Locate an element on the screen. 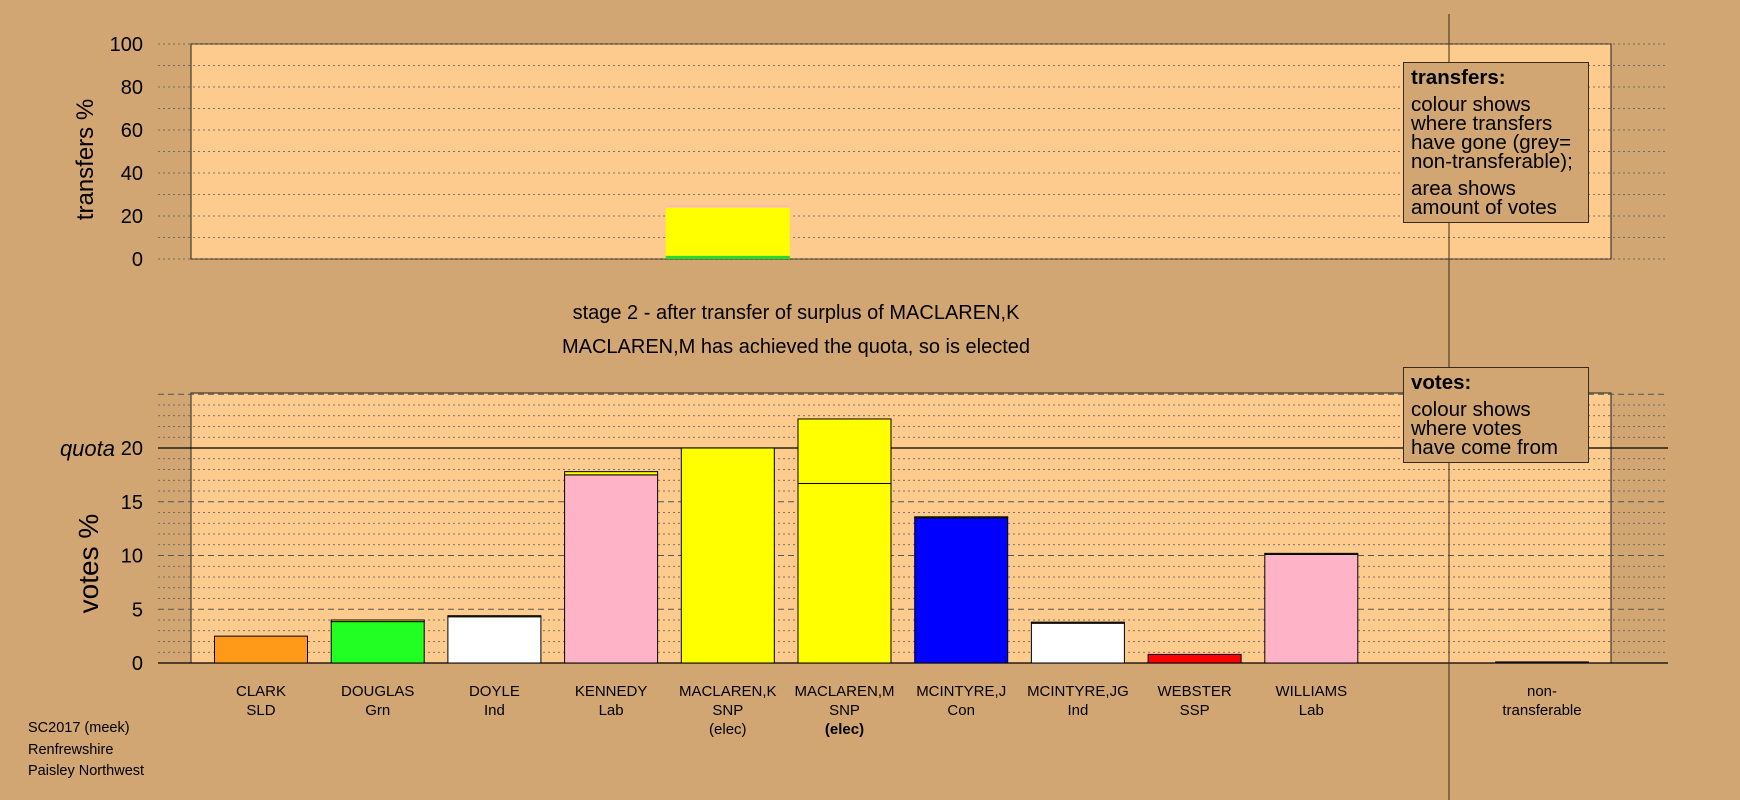 This screenshot has width=1740, height=800. candidate-name-label: WEBSTER is located at coordinates (1195, 691).